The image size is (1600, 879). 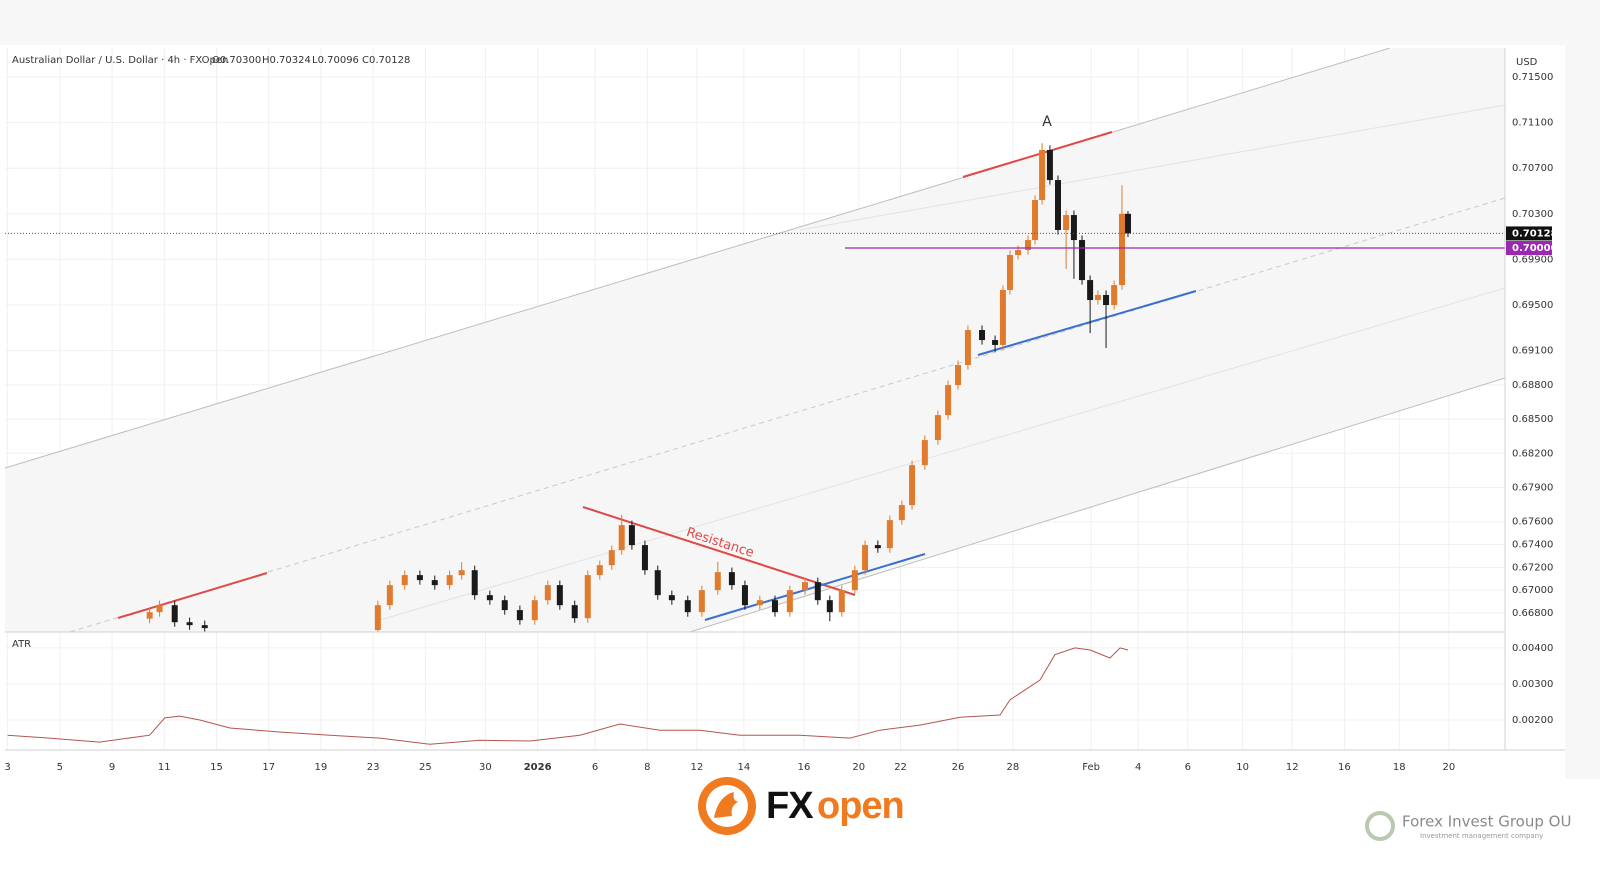 What do you see at coordinates (321, 767) in the screenshot?
I see `x-tick-label: 19` at bounding box center [321, 767].